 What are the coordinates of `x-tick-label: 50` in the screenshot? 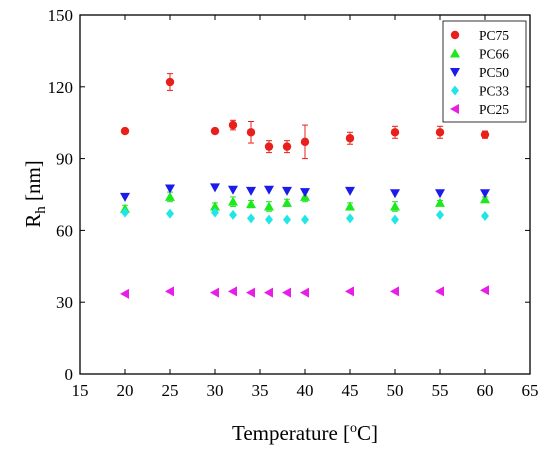 It's located at (395, 390).